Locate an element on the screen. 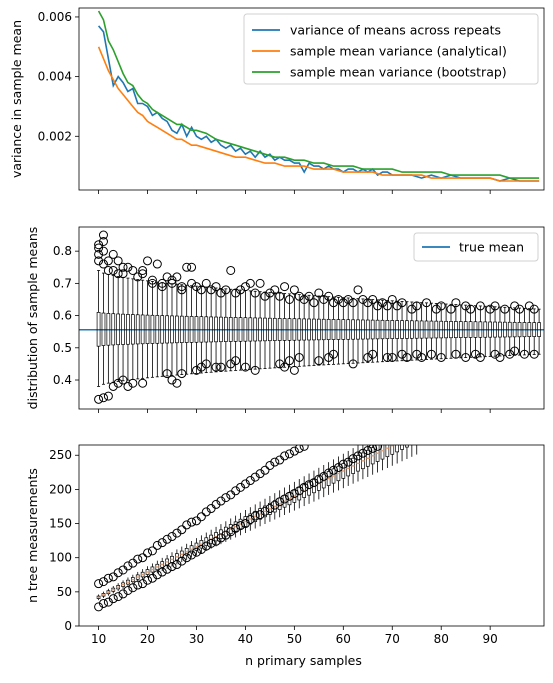  y-tick-label: 0.6 is located at coordinates (62, 316).